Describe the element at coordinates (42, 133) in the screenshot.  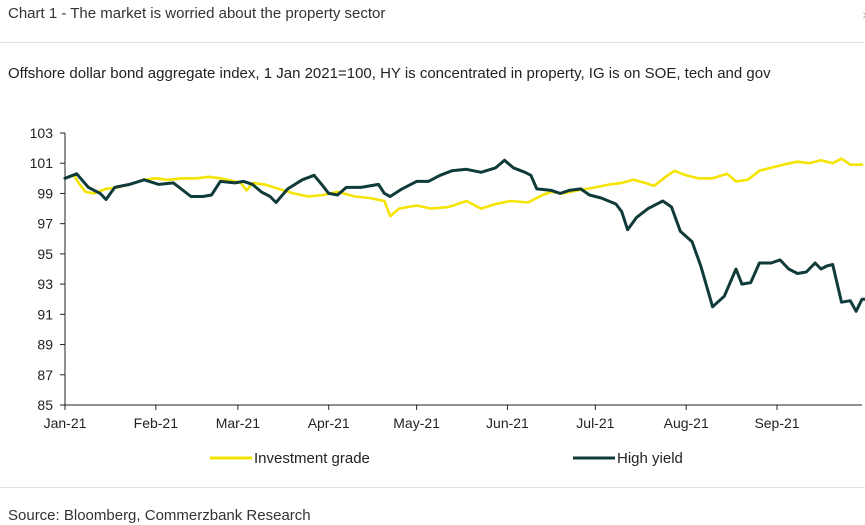
I see `y-tick-label: 103` at that location.